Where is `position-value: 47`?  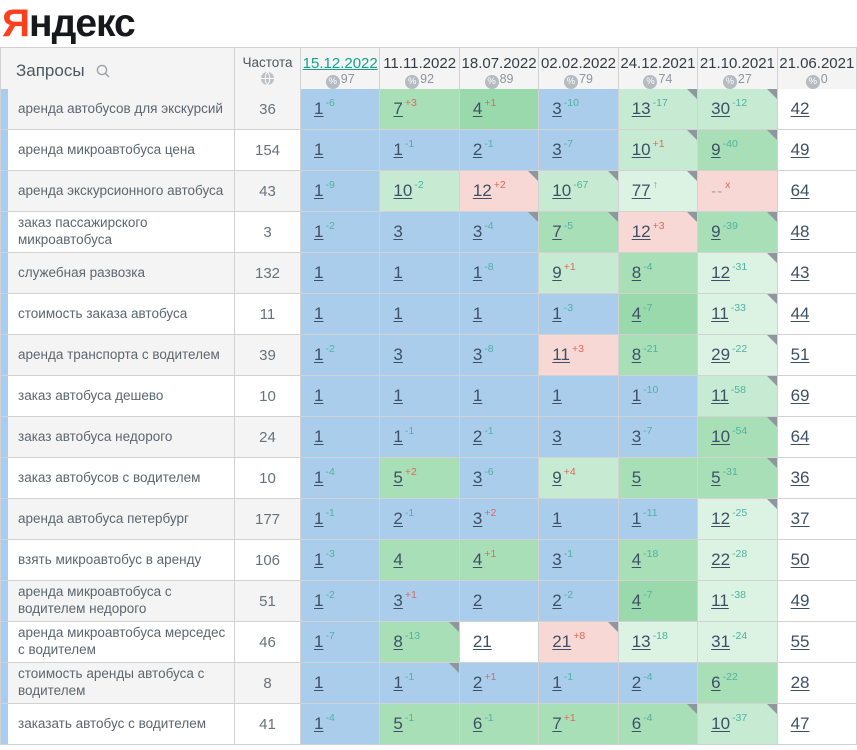
position-value: 47 is located at coordinates (800, 723).